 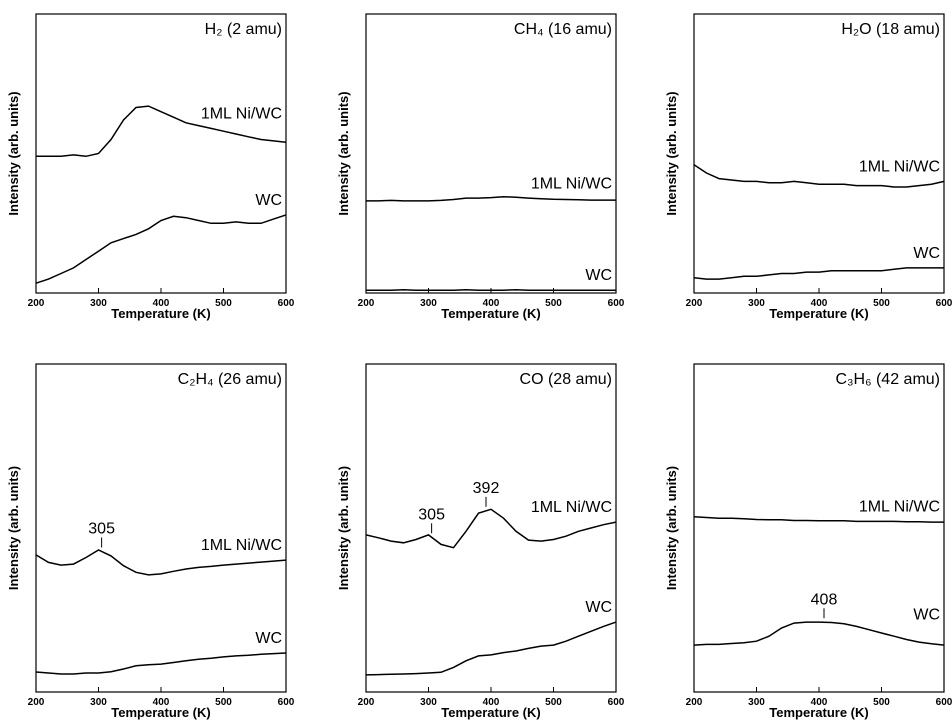 I want to click on panel-title: C₂H₄ (26 amu), so click(x=230, y=379).